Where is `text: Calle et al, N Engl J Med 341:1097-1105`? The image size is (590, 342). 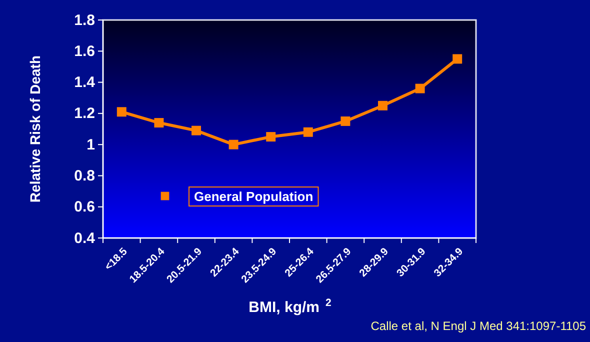
text: Calle et al, N Engl J Med 341:1097-1105 is located at coordinates (478, 326).